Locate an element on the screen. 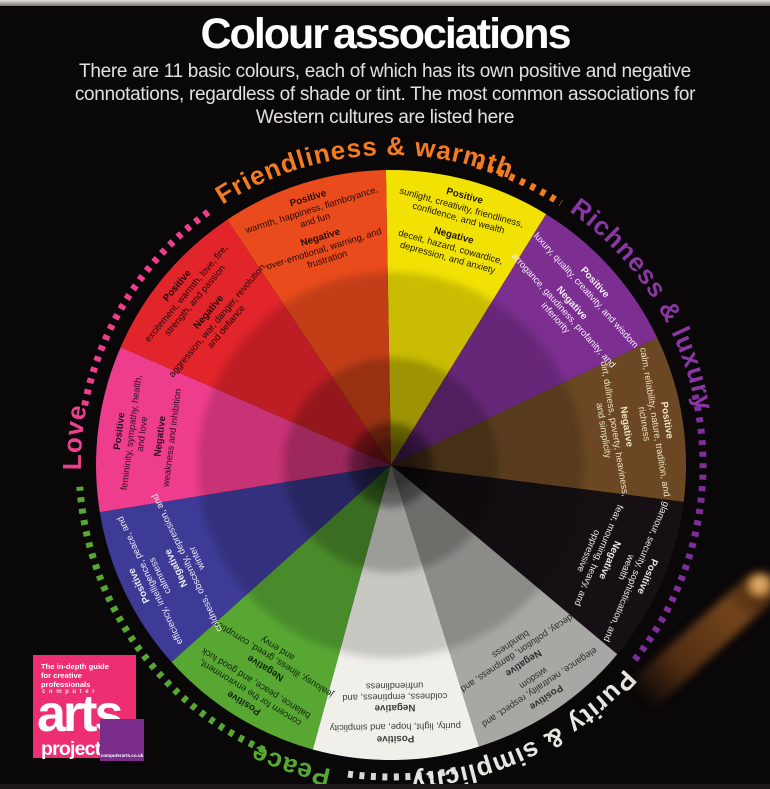  dot-arc-orange-dots is located at coordinates (519, 184).